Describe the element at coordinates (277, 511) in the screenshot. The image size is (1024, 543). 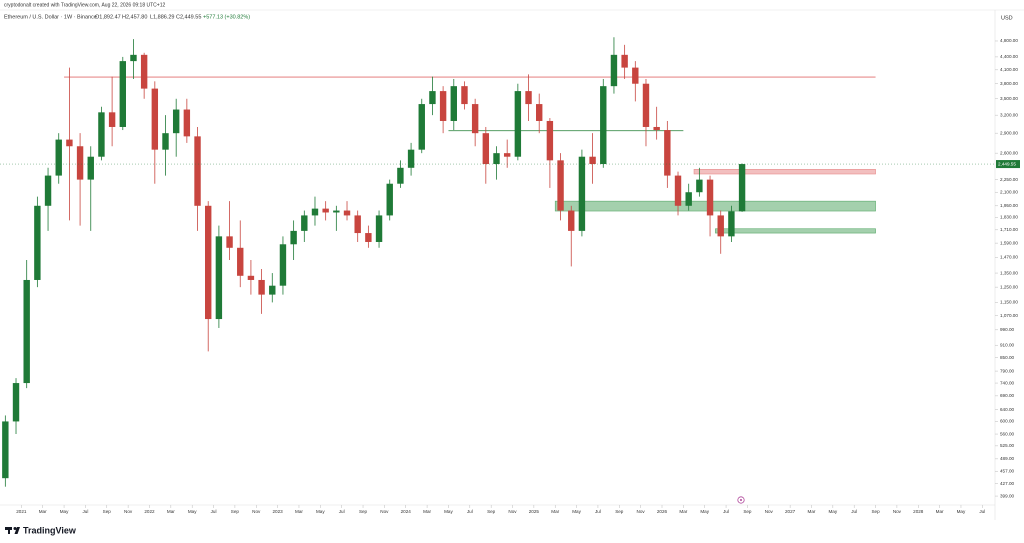
I see `x-tick-label: 2023` at that location.